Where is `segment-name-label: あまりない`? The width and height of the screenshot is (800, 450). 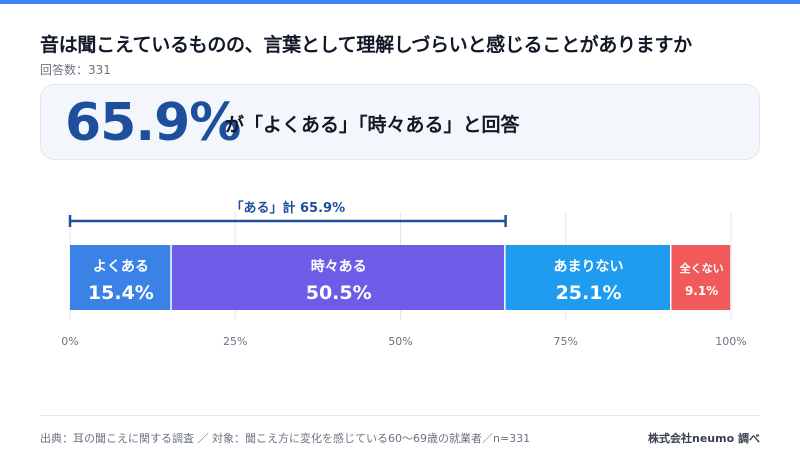
segment-name-label: あまりない is located at coordinates (589, 267).